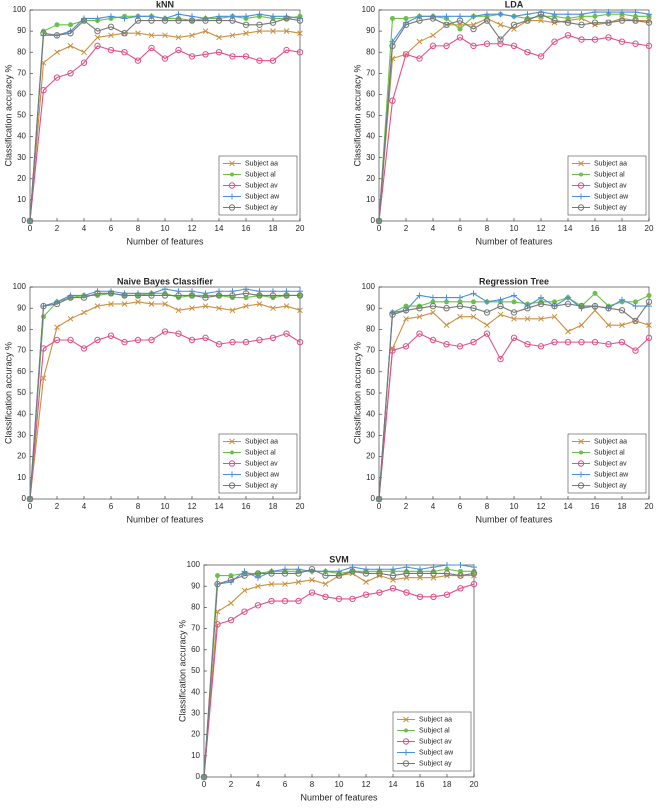 Image resolution: width=660 pixels, height=810 pixels. What do you see at coordinates (312, 784) in the screenshot?
I see `x-tick-label: 8` at bounding box center [312, 784].